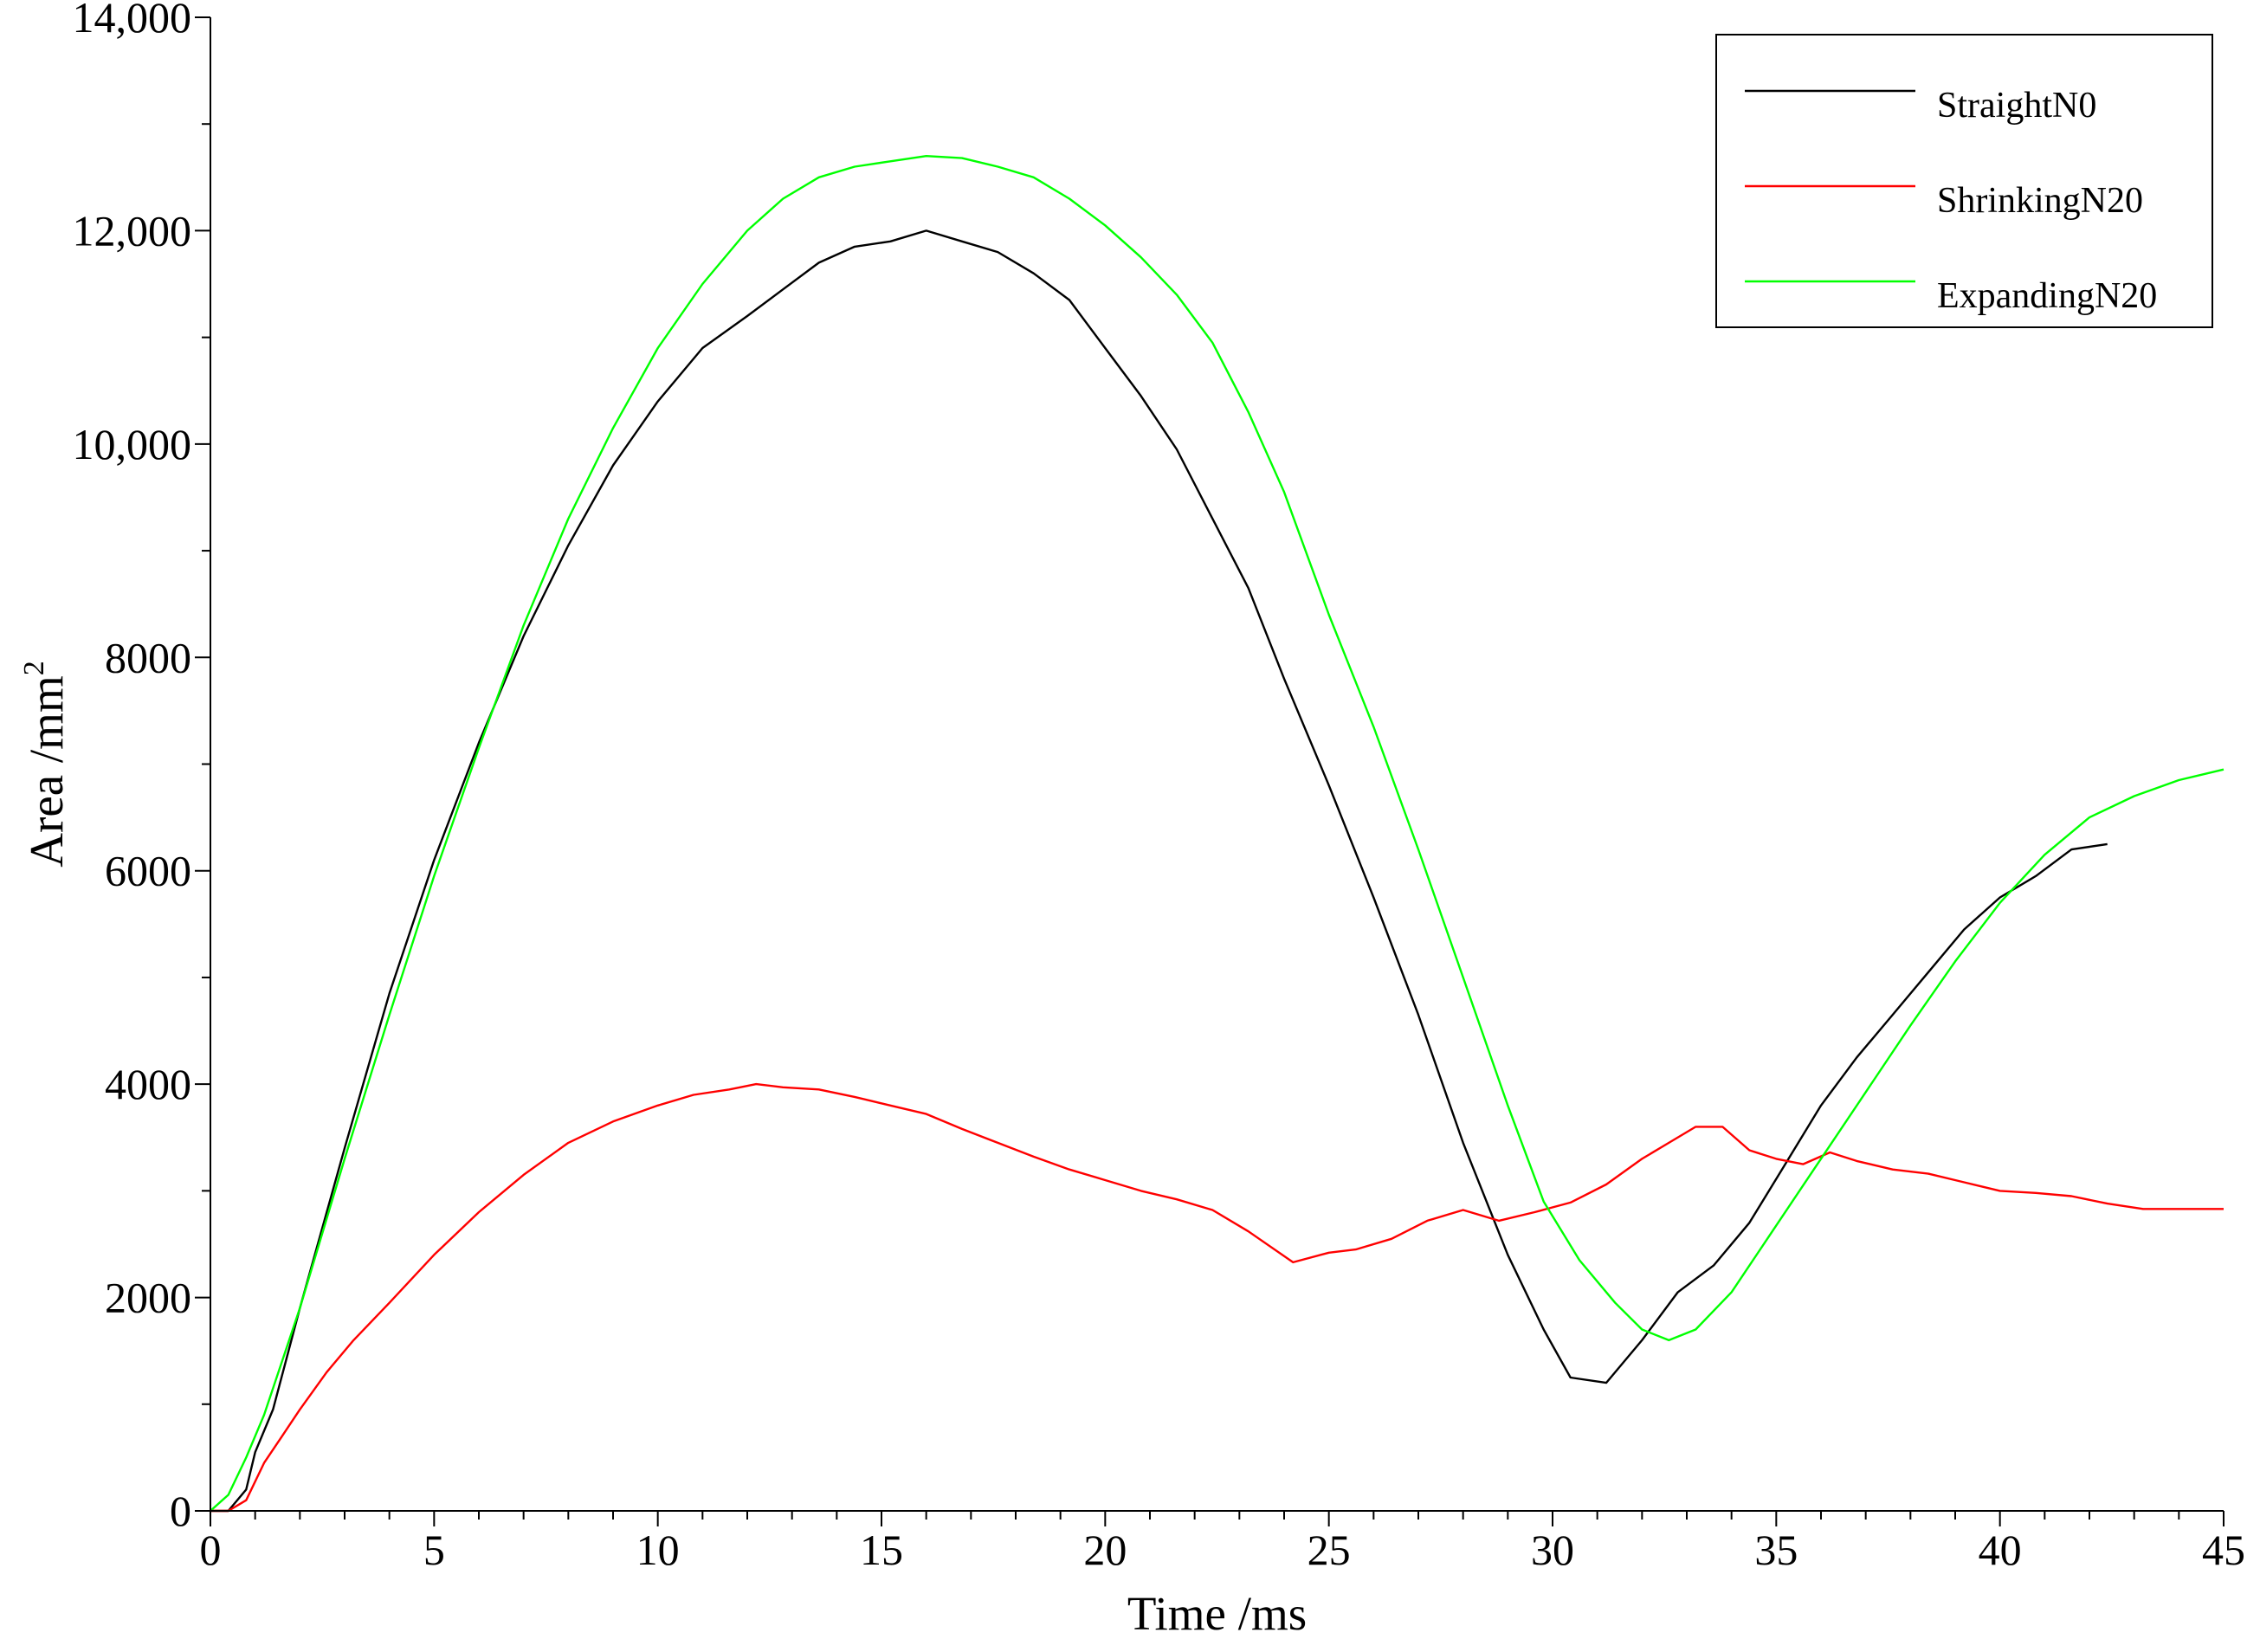 The image size is (2260, 1652). I want to click on legend-label-StraightN0: StraightN0, so click(2016, 106).